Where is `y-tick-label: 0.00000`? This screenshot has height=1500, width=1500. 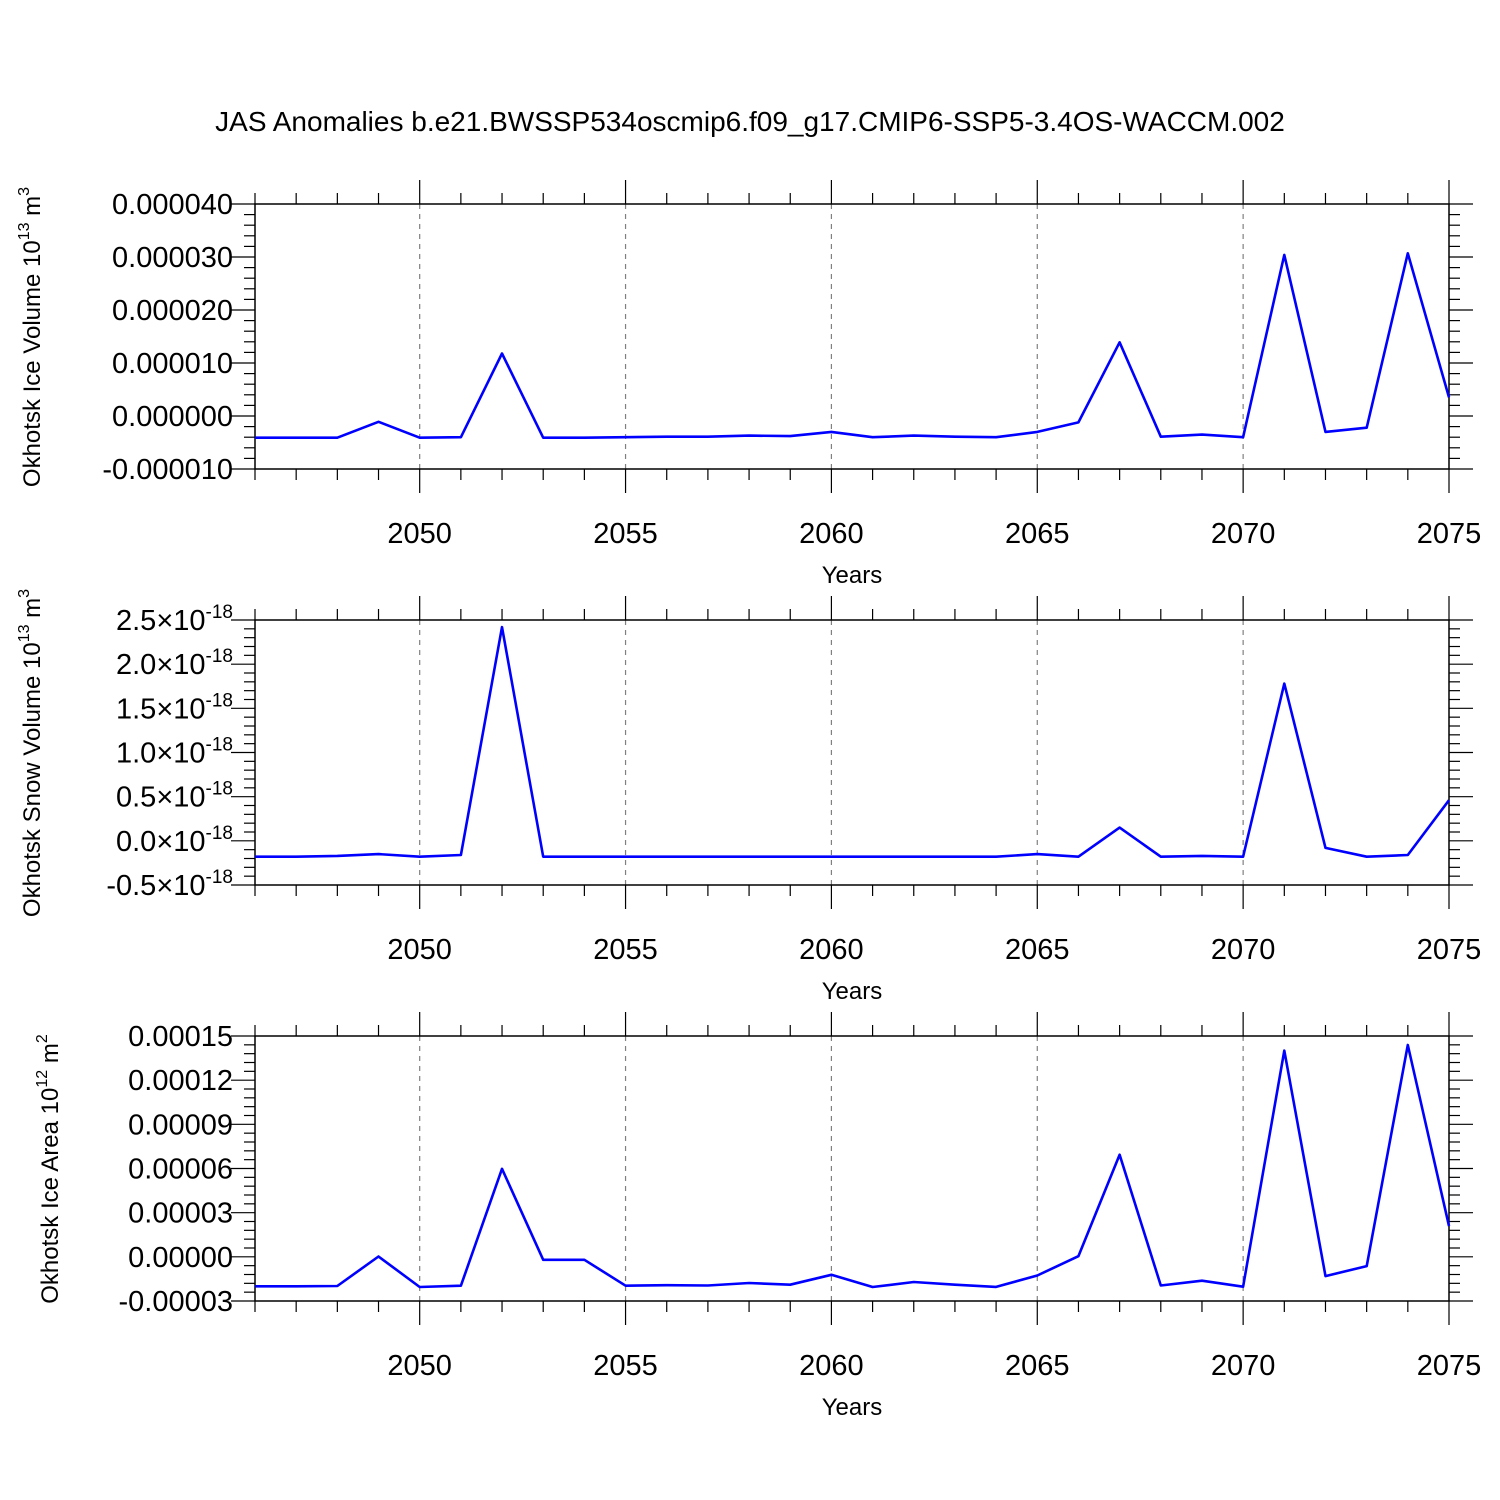 y-tick-label: 0.00000 is located at coordinates (180, 1258).